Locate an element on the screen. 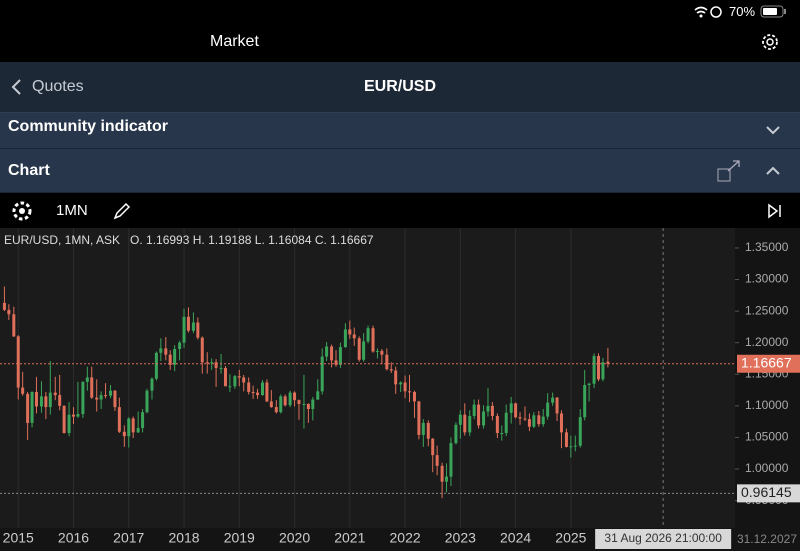 Image resolution: width=800 pixels, height=551 pixels. chart-section: Chart is located at coordinates (400, 171).